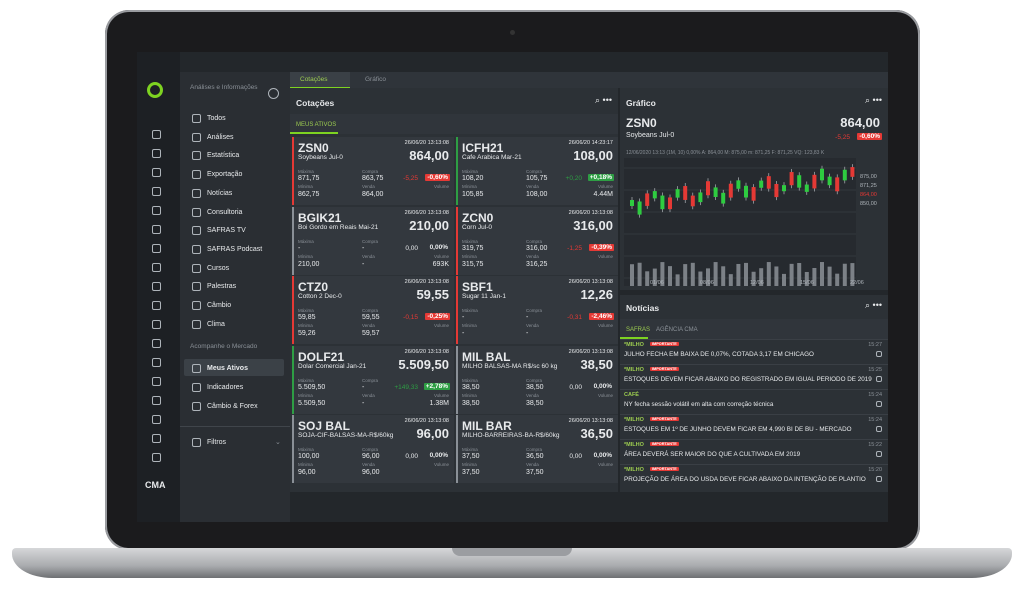 The image size is (1024, 602). Describe the element at coordinates (216, 118) in the screenshot. I see `menu-item: Todos` at that location.